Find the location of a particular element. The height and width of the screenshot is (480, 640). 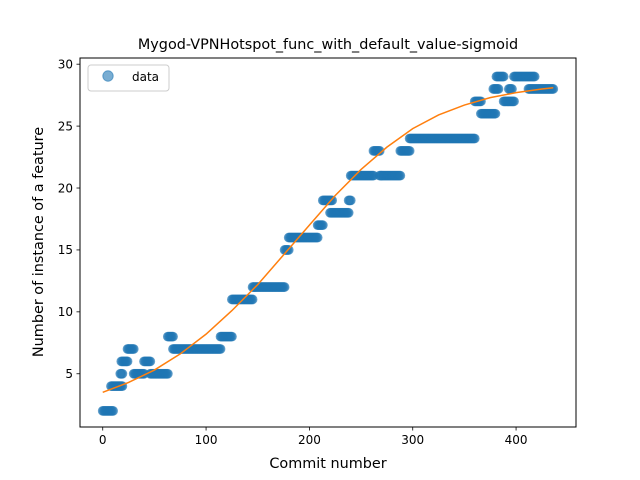

x-tick-label: 300 is located at coordinates (412, 440).